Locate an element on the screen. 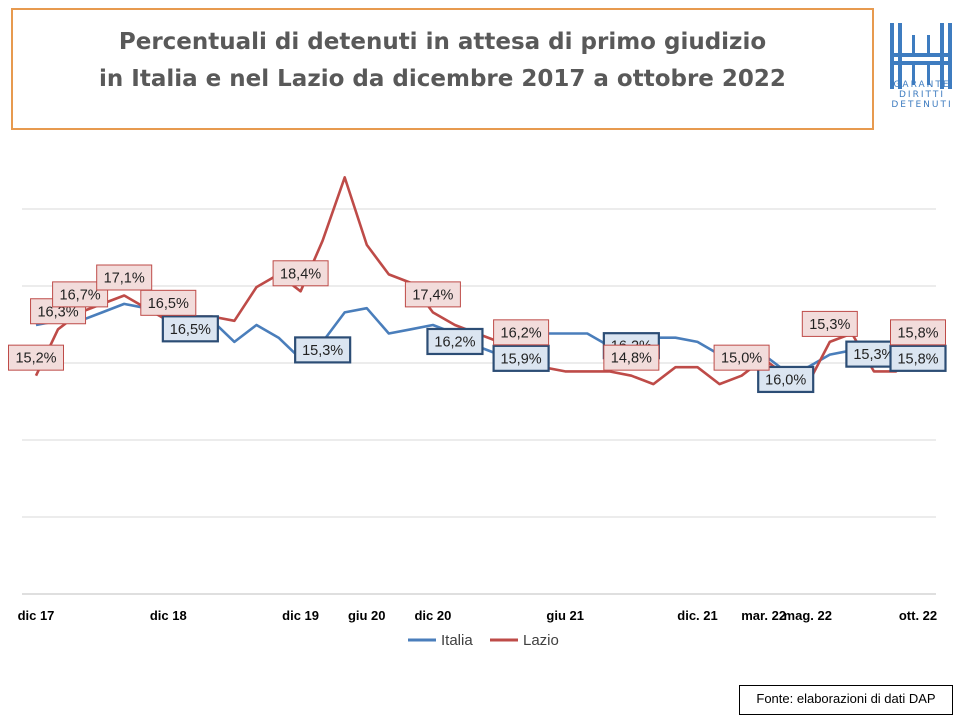  source-note: Fonte: elaborazioni di dati DAP is located at coordinates (846, 700).